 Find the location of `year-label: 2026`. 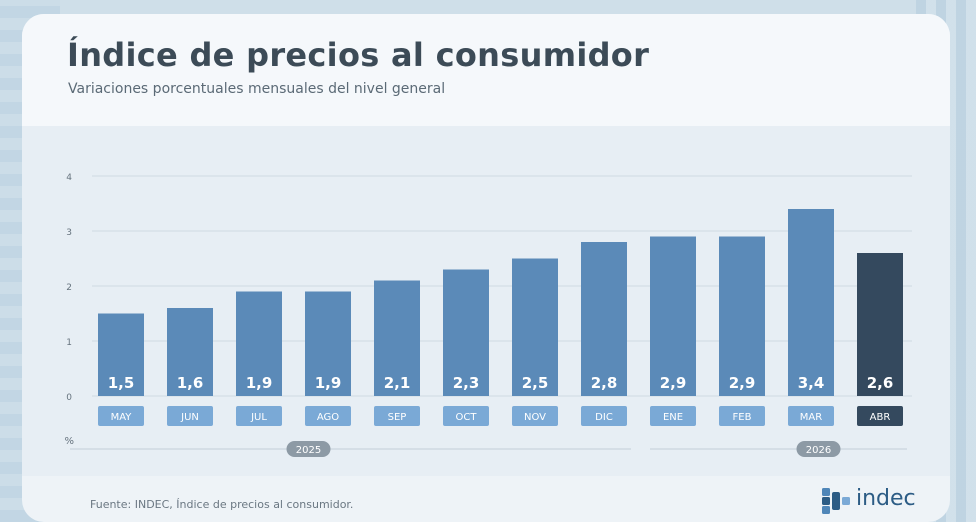

year-label: 2026 is located at coordinates (818, 450).